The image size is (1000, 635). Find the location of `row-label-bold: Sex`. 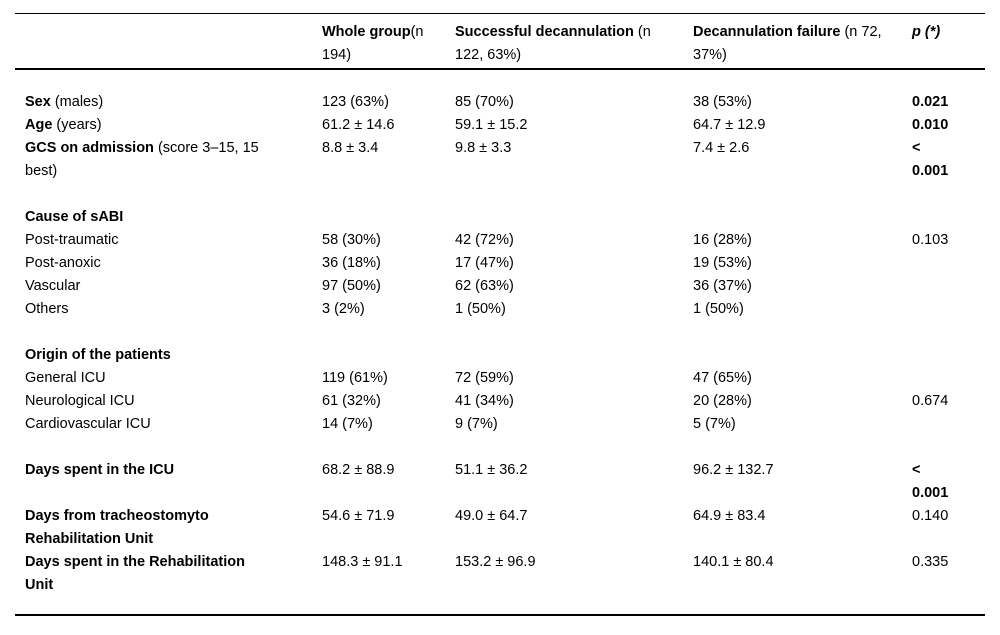

row-label-bold: Sex is located at coordinates (38, 102).